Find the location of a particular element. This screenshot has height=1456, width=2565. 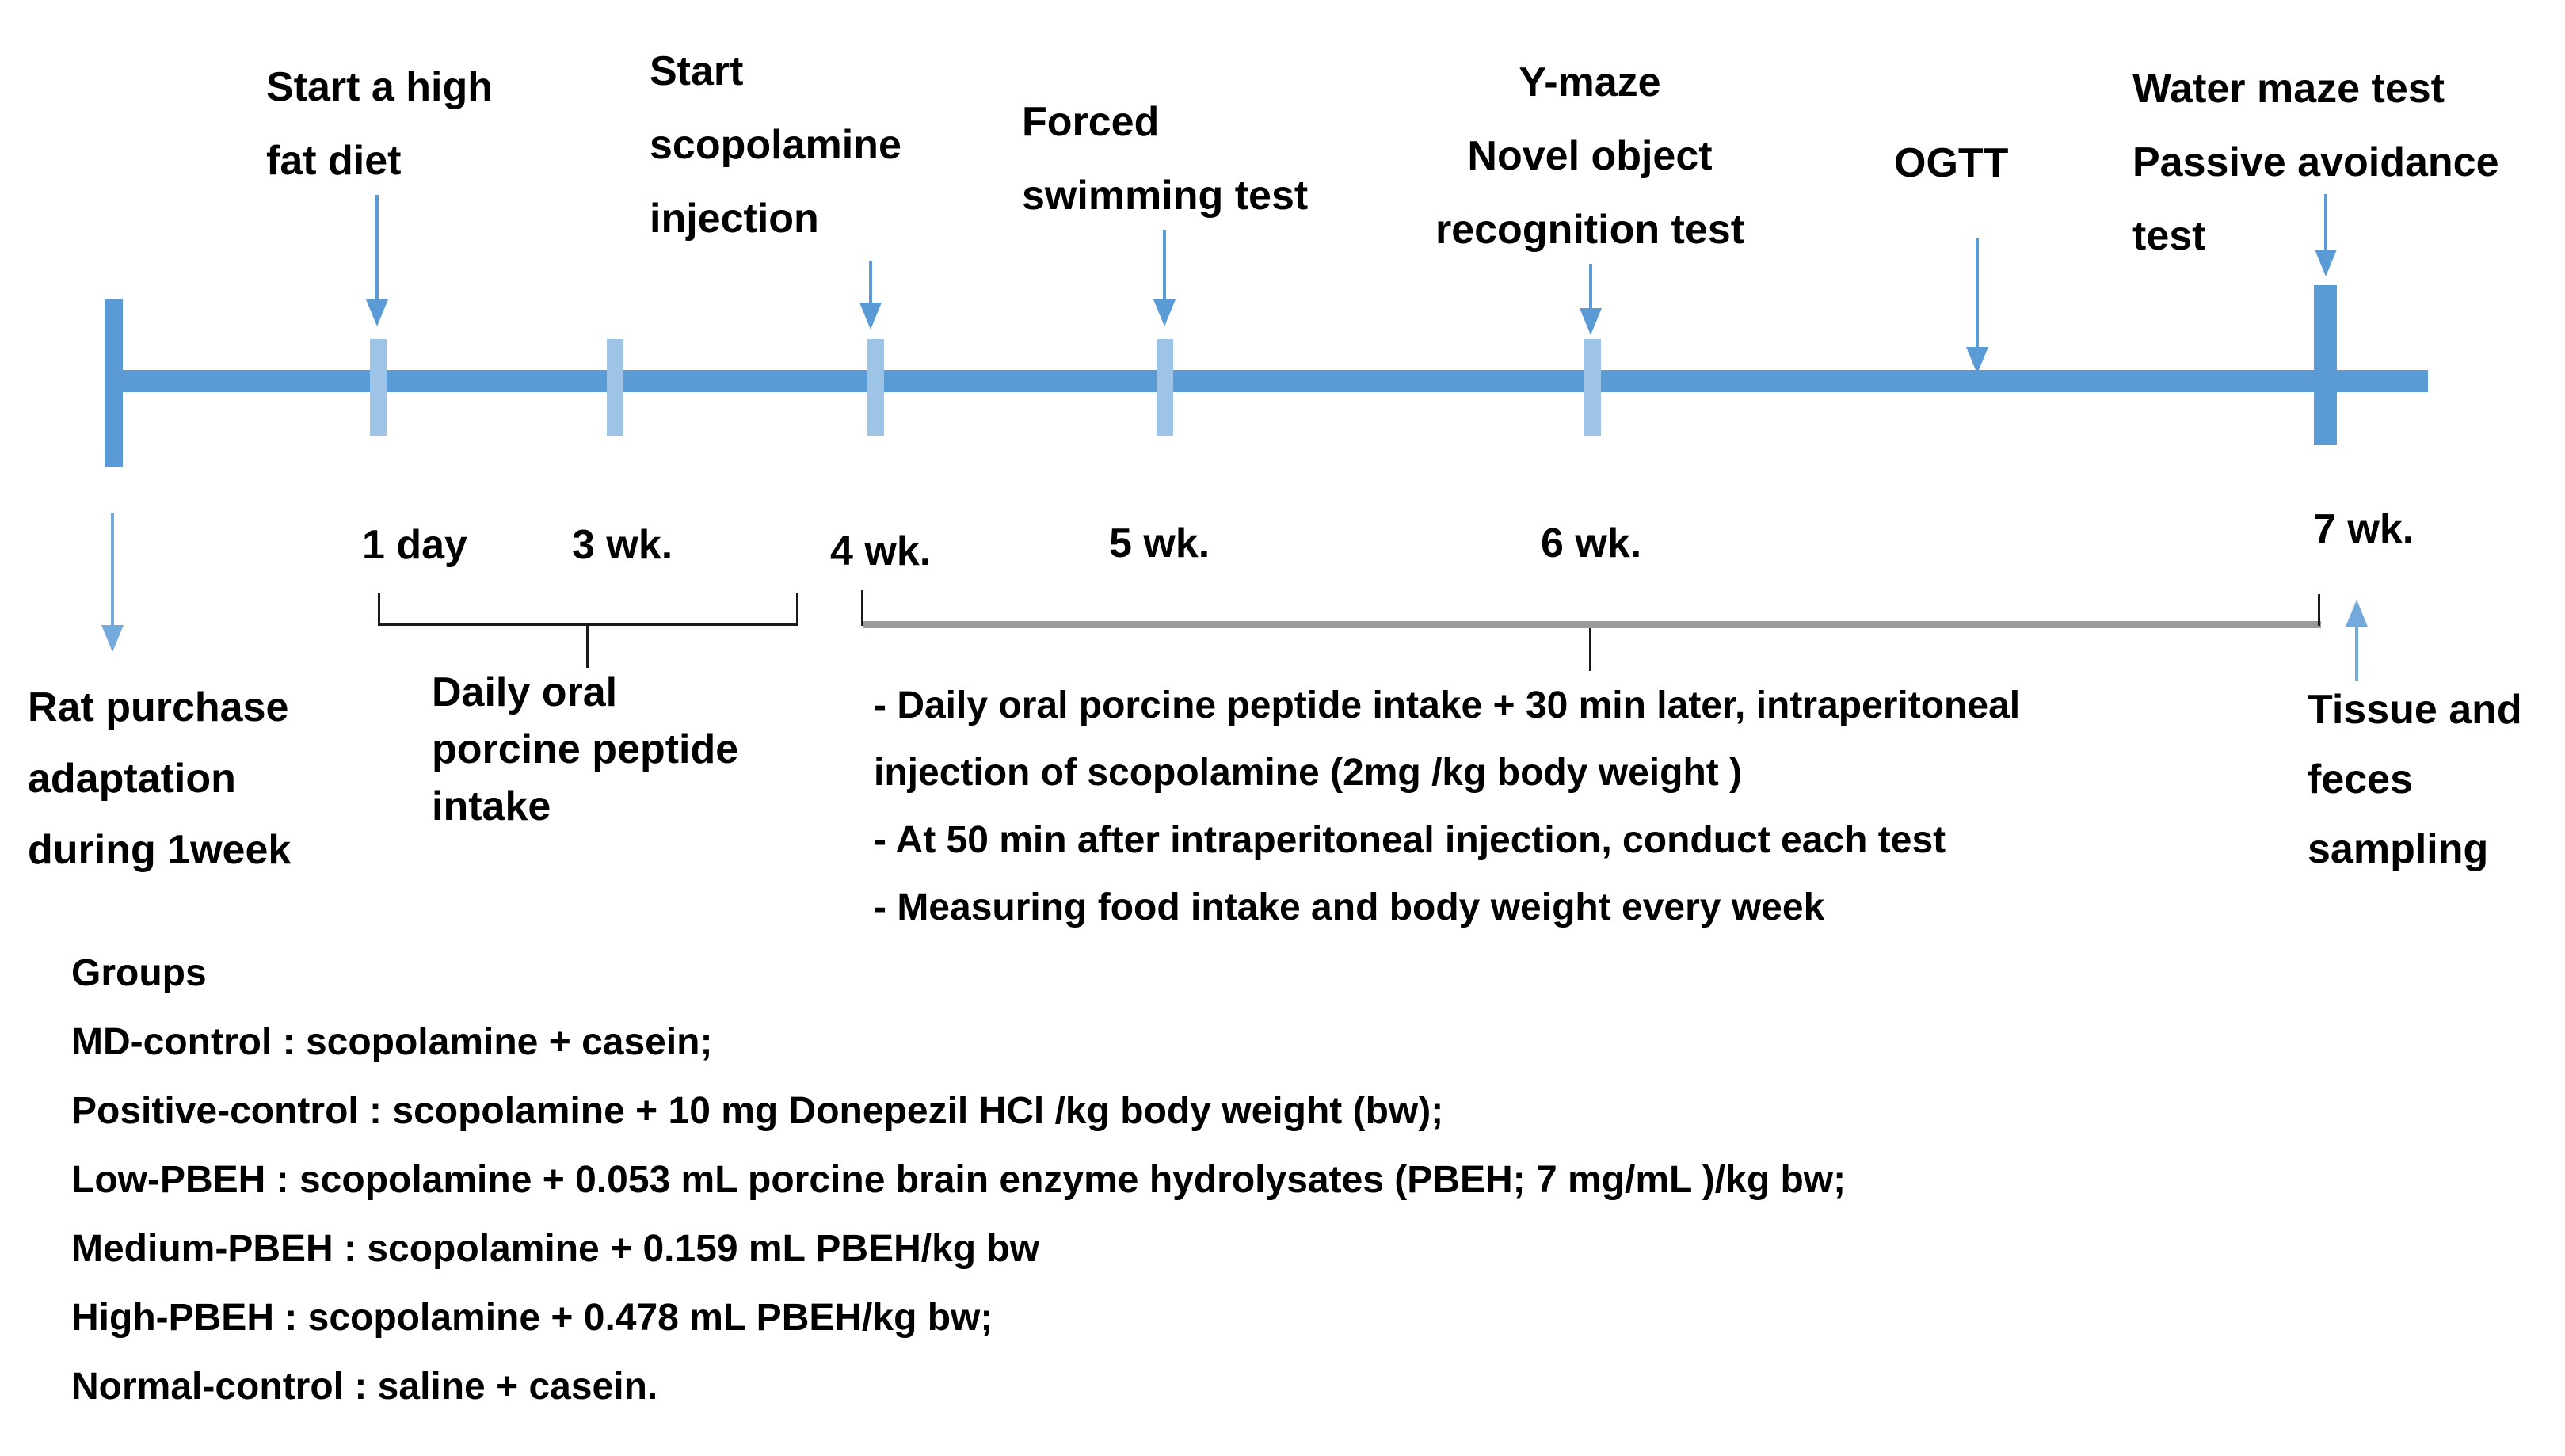

note-rat-purchase: Rat purchase adaptation during 1week is located at coordinates (159, 779).